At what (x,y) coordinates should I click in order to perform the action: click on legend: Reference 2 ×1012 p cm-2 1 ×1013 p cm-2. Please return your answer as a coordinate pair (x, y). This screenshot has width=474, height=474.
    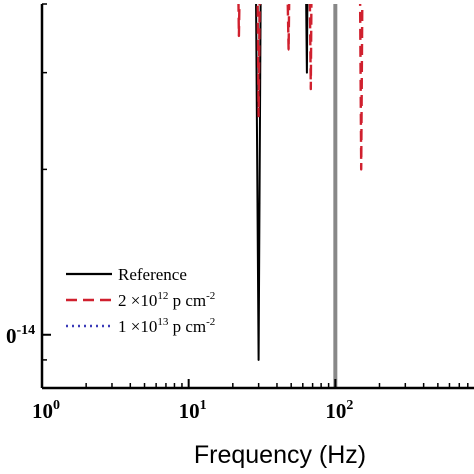
    Looking at the image, I should click on (140, 300).